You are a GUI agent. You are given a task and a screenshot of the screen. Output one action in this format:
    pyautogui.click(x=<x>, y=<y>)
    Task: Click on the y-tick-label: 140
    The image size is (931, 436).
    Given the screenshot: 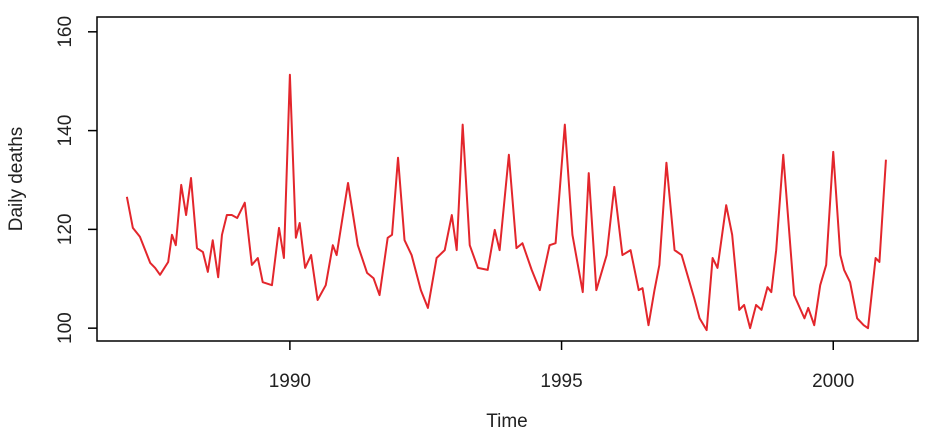 What is the action you would take?
    pyautogui.click(x=65, y=131)
    